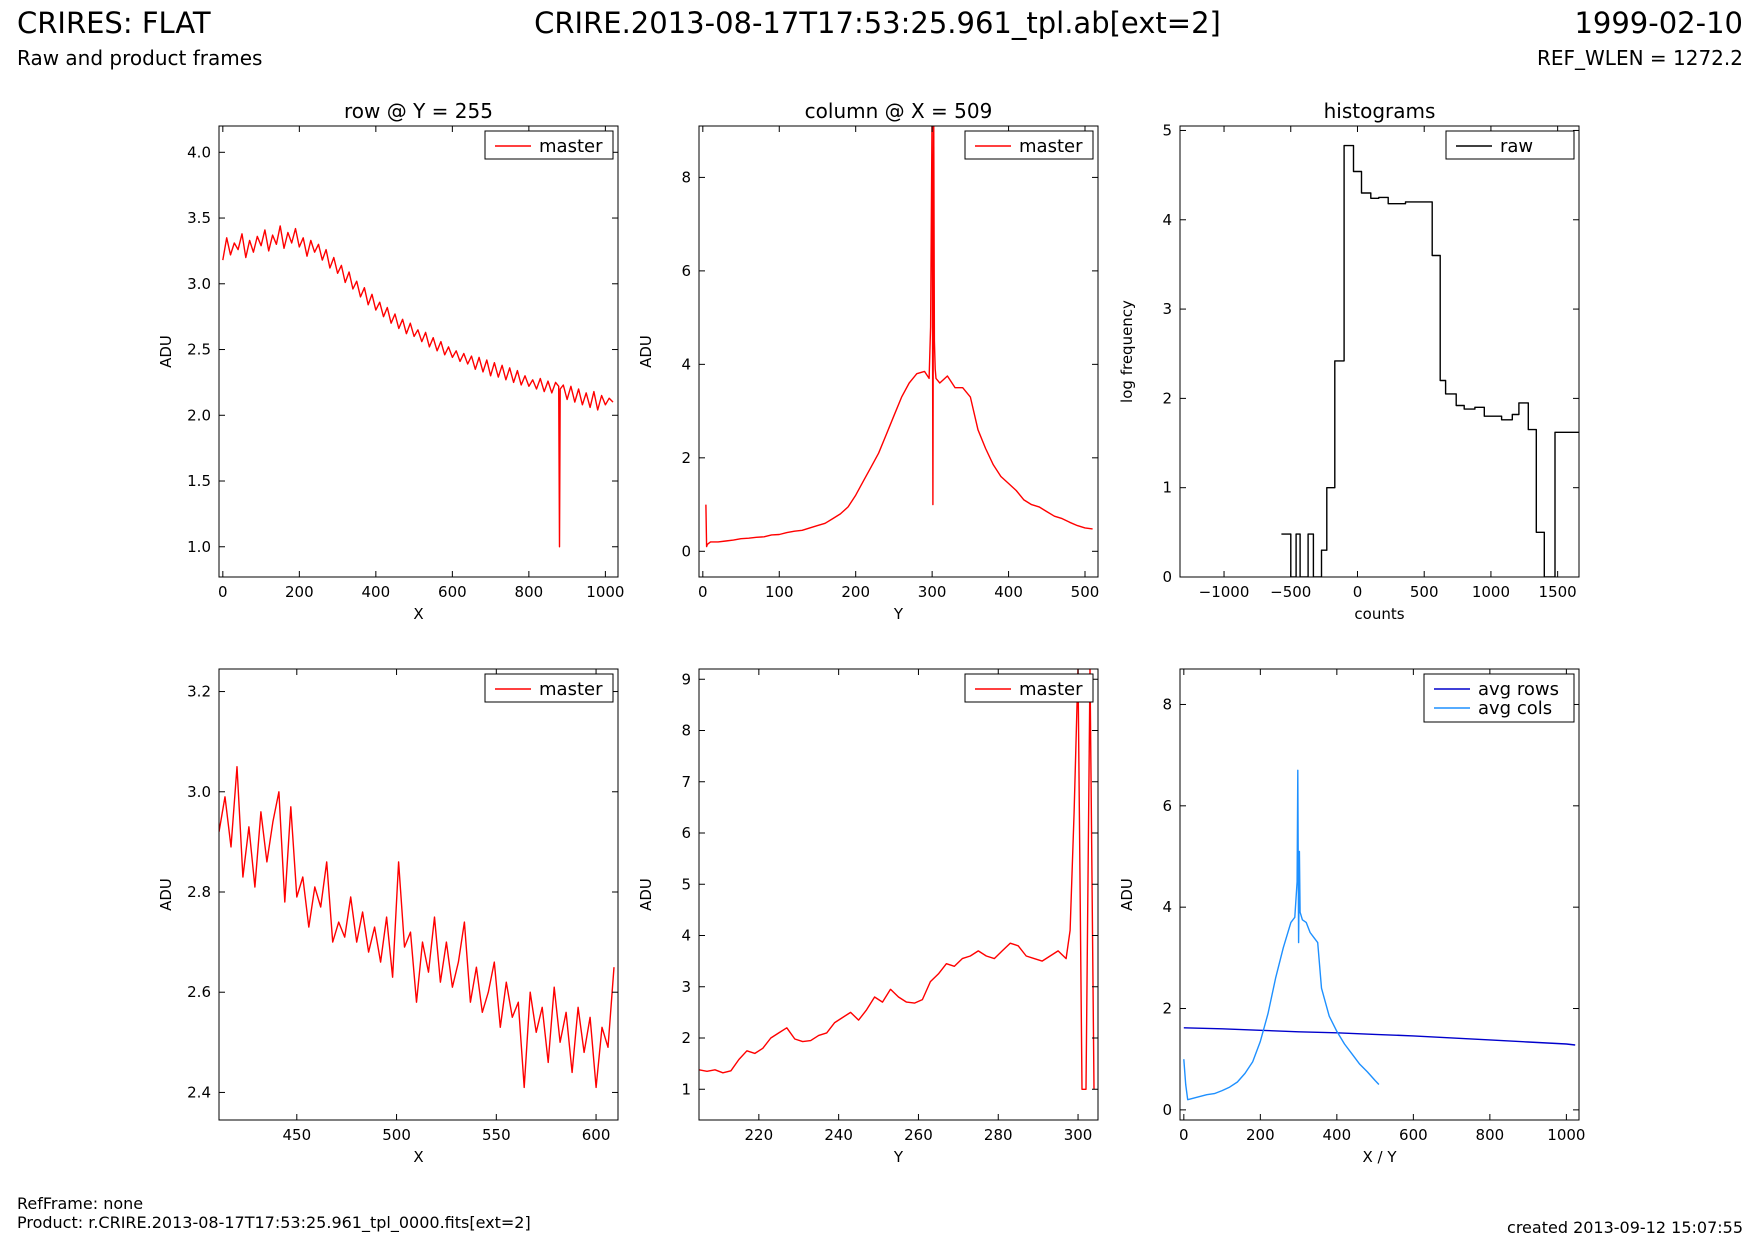 This screenshot has width=1755, height=1245. Describe the element at coordinates (1658, 23) in the screenshot. I see `observation-date: 1999-02-10` at that location.